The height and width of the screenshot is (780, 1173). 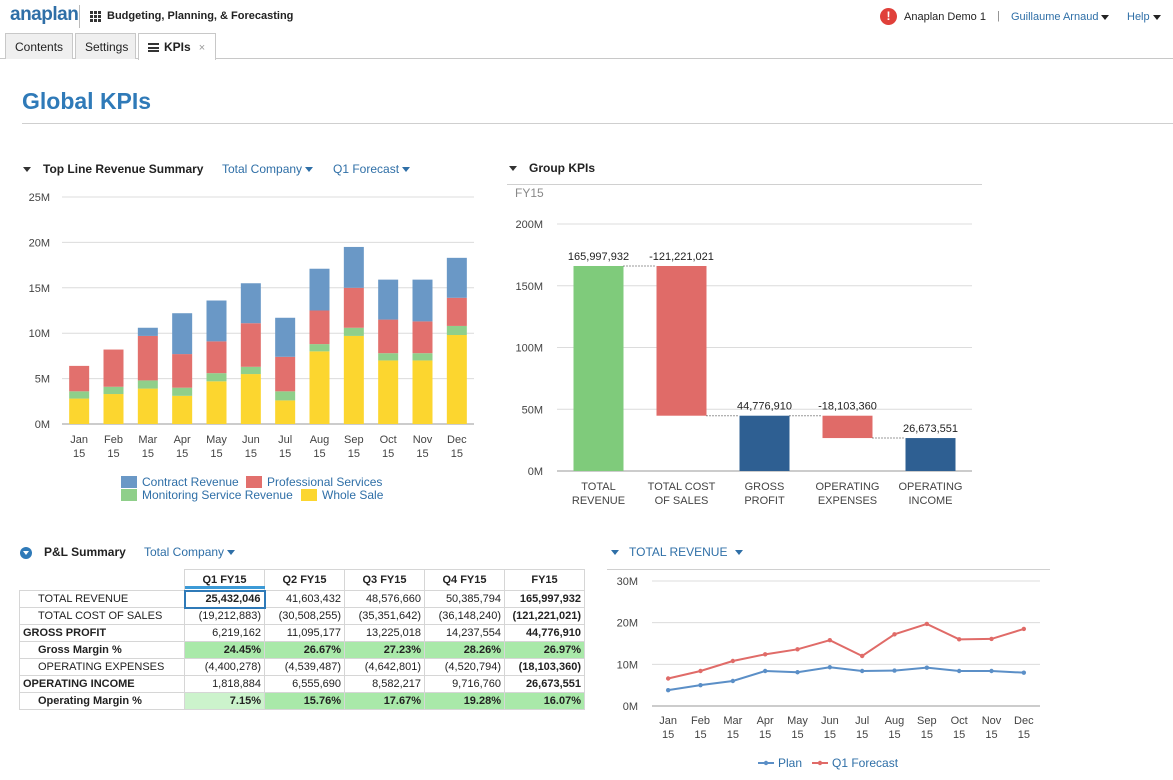 What do you see at coordinates (268, 169) in the screenshot?
I see `company-dropdown: Total Company` at bounding box center [268, 169].